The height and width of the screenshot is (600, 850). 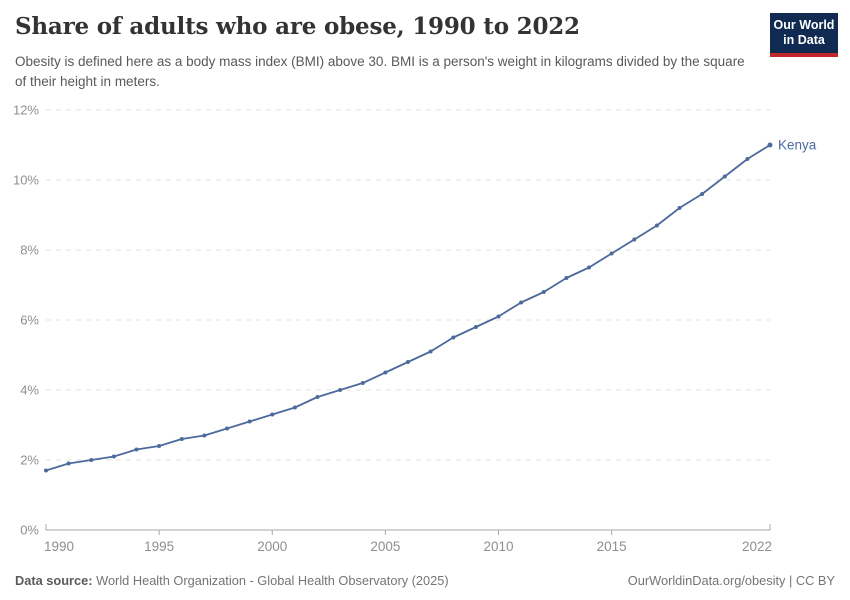 What do you see at coordinates (385, 546) in the screenshot?
I see `x-axis-label: 2005` at bounding box center [385, 546].